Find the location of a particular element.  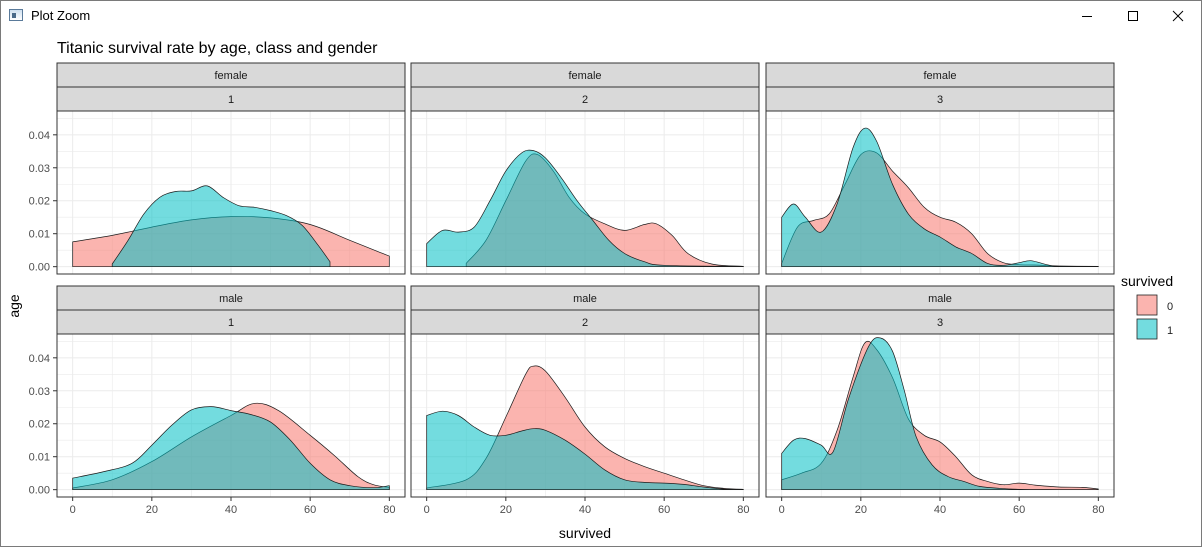

close-button is located at coordinates (1178, 16).